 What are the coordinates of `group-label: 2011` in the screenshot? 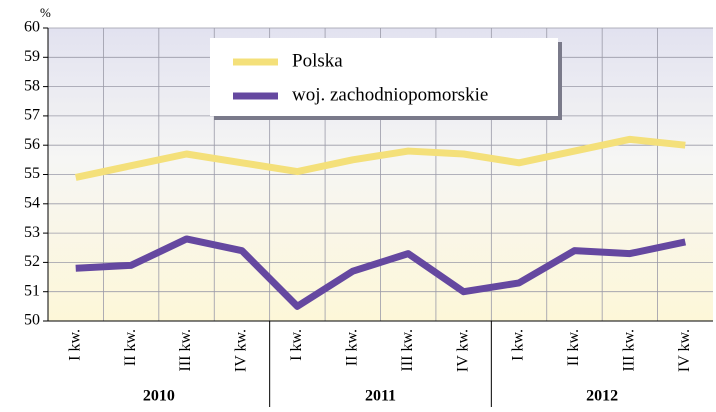 It's located at (380, 396).